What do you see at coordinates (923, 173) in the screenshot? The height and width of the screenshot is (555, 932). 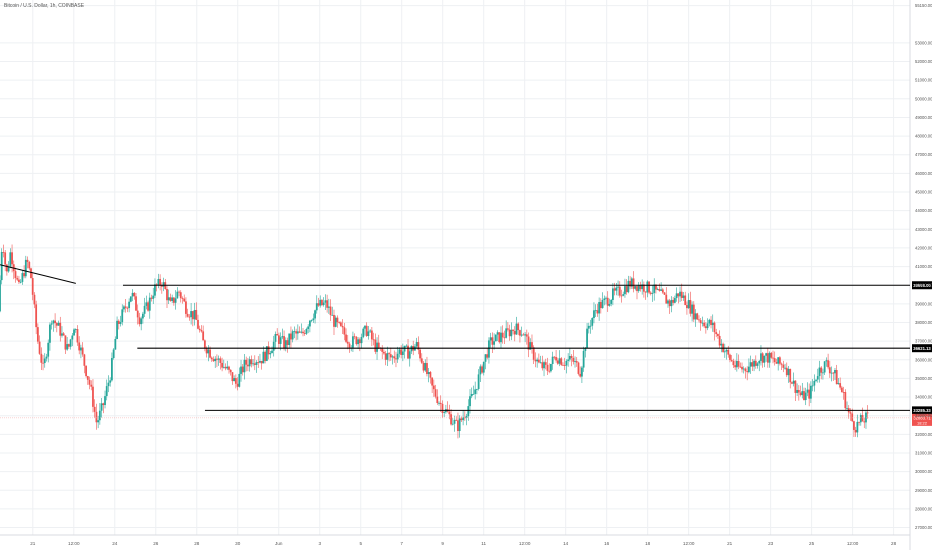 I see `y-tick-label: 46000.00` at bounding box center [923, 173].